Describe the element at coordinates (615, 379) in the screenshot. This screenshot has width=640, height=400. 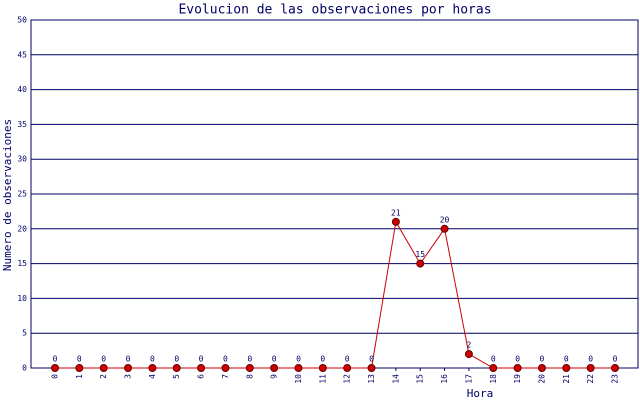
I see `x-tick-label: 23` at that location.